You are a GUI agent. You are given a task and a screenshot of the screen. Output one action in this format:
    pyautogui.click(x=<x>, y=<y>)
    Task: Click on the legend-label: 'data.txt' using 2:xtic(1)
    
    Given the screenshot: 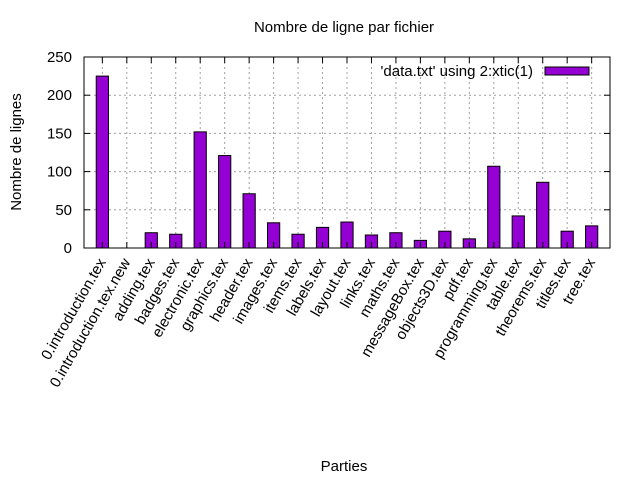 What is the action you would take?
    pyautogui.click(x=457, y=71)
    